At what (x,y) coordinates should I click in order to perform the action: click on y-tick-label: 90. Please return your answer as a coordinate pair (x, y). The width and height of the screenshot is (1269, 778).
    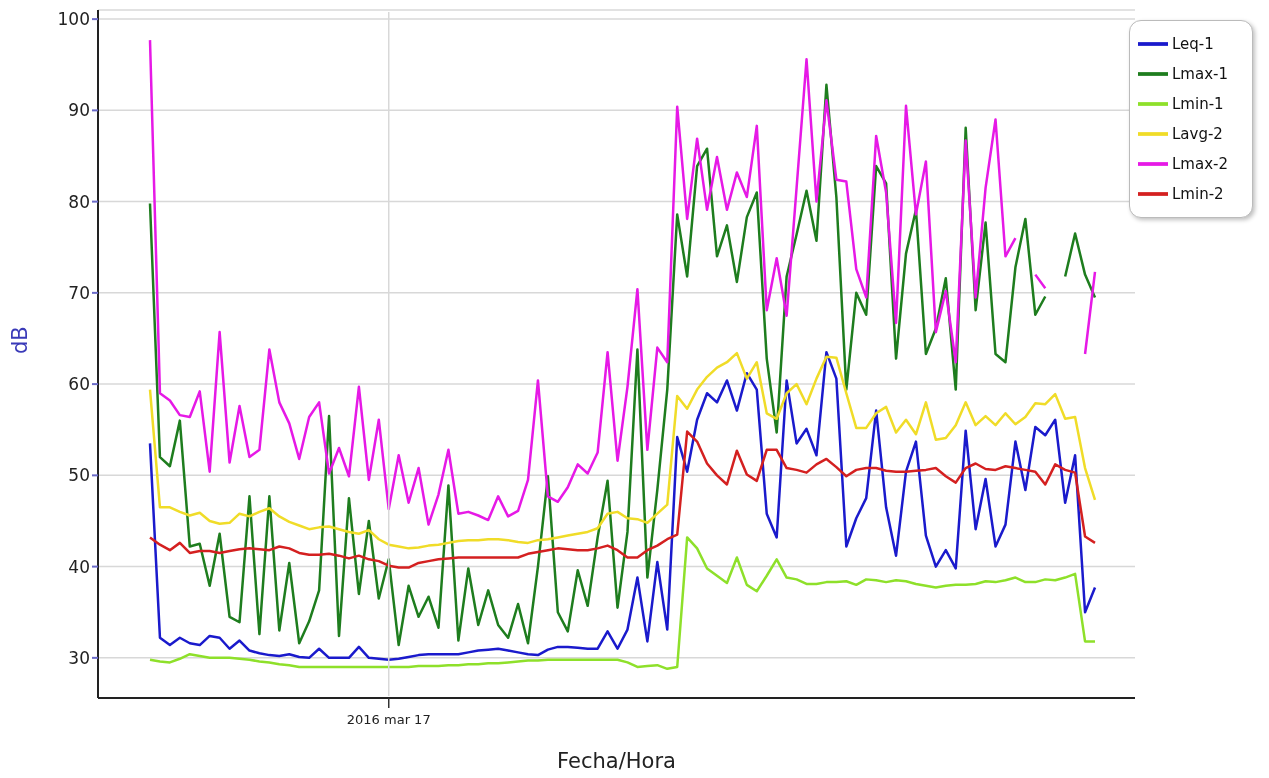
    Looking at the image, I should click on (79, 110).